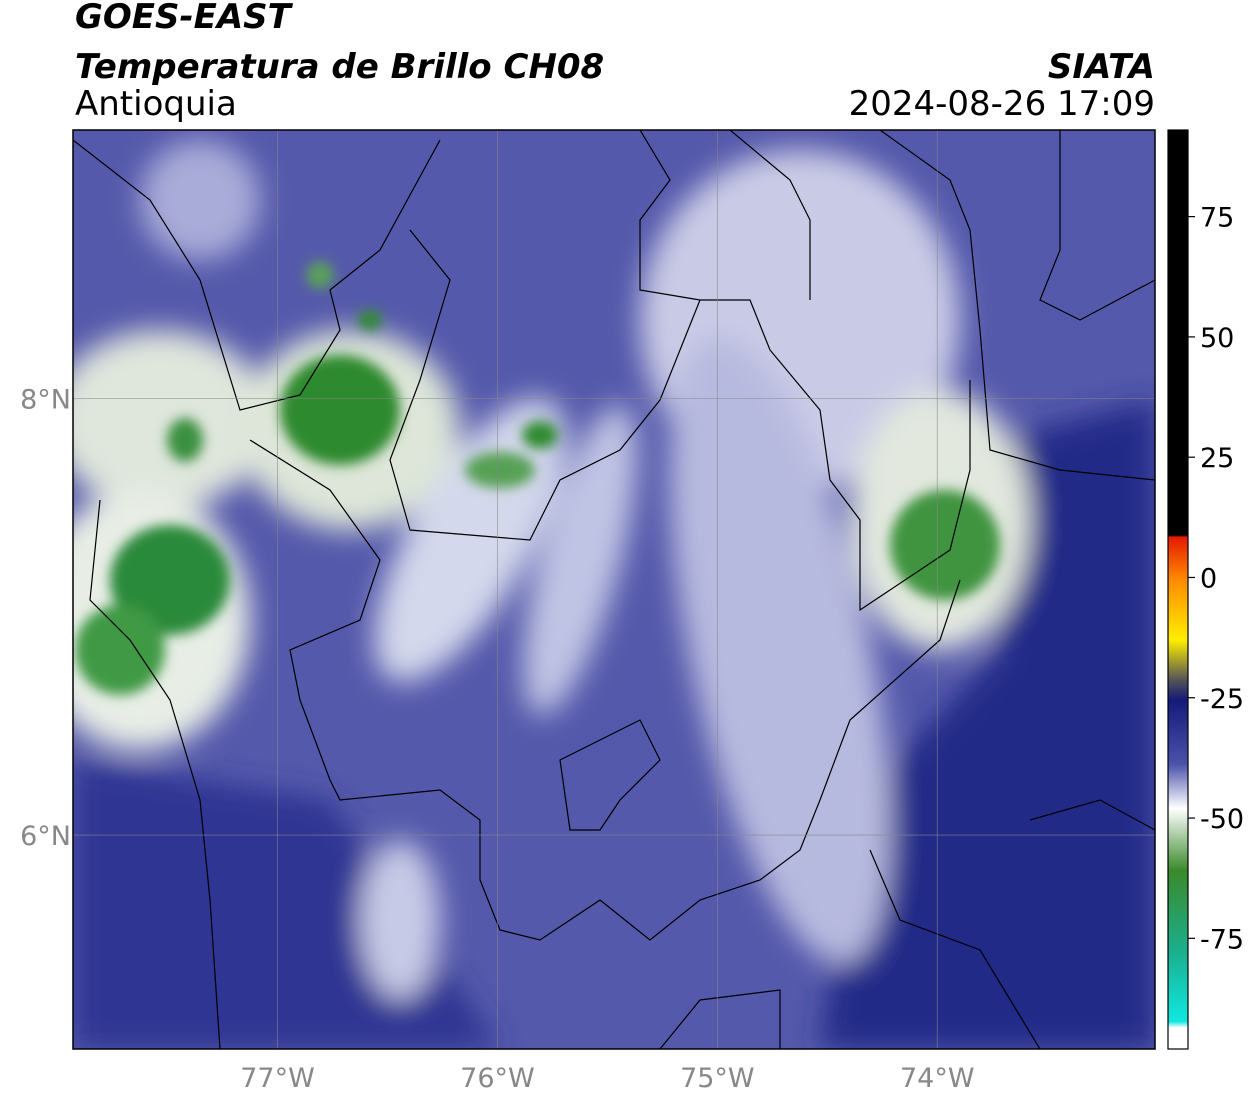 Image resolution: width=1252 pixels, height=1099 pixels. What do you see at coordinates (1217, 458) in the screenshot?
I see `colorbar-tick-label: 25` at bounding box center [1217, 458].